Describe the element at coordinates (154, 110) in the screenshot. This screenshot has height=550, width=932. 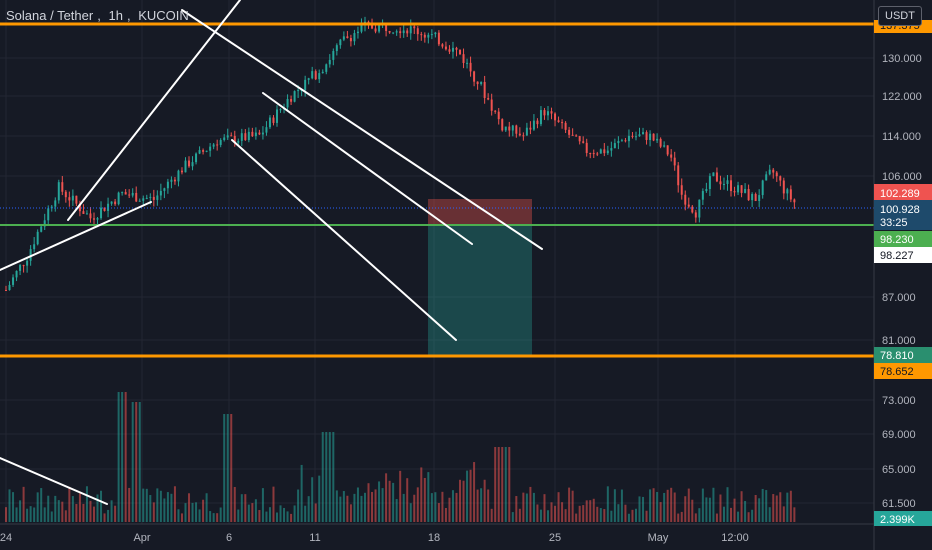
I see `trendline-rising` at that location.